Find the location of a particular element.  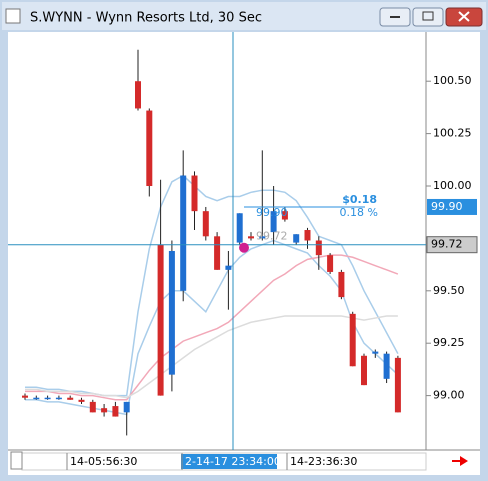

maximize-button is located at coordinates (428, 17).